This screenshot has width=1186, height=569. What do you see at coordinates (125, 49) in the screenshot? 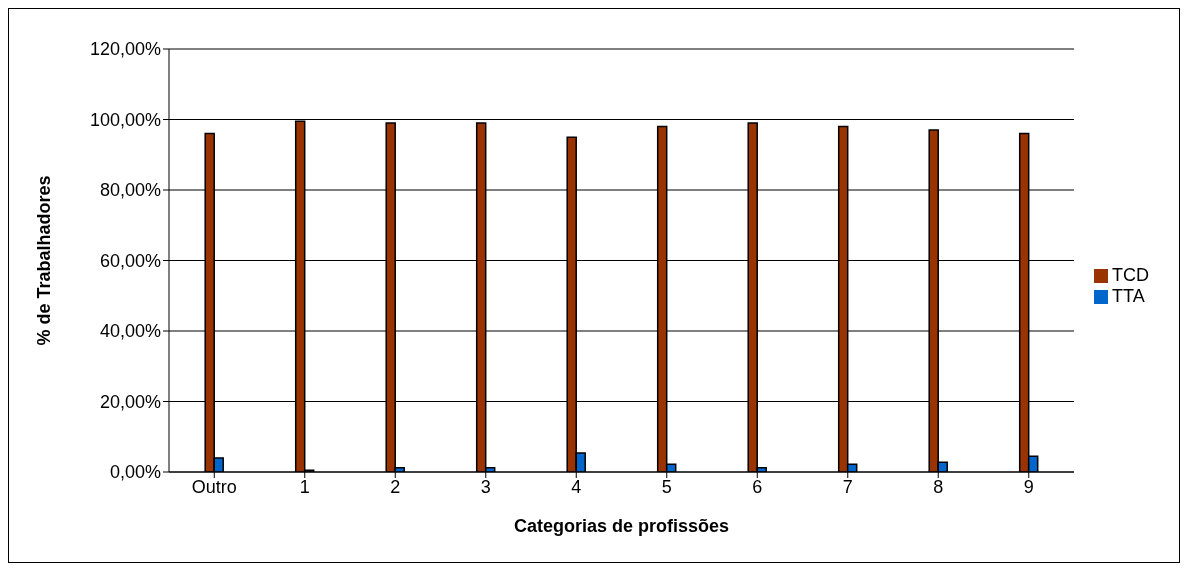
I see `y-tick-label: 120,00%` at bounding box center [125, 49].